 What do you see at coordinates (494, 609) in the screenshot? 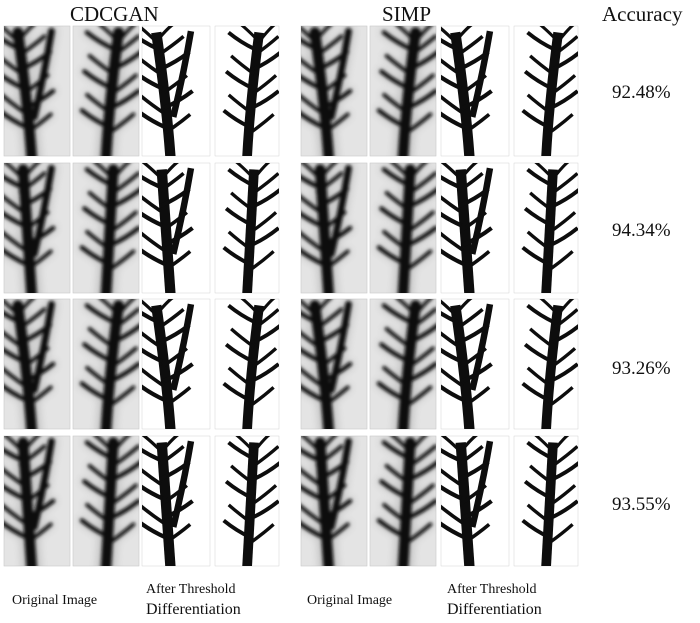
I see `caption-differentiation-simp: Differentiation` at bounding box center [494, 609].